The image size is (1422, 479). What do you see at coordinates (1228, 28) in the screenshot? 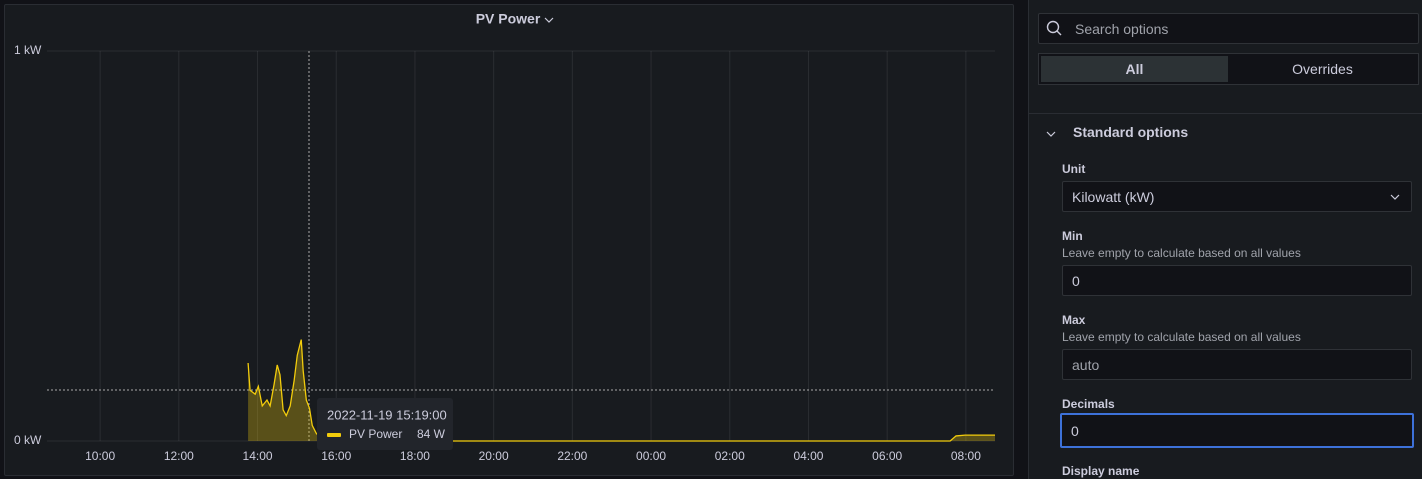
I see `search-input: Search options` at bounding box center [1228, 28].